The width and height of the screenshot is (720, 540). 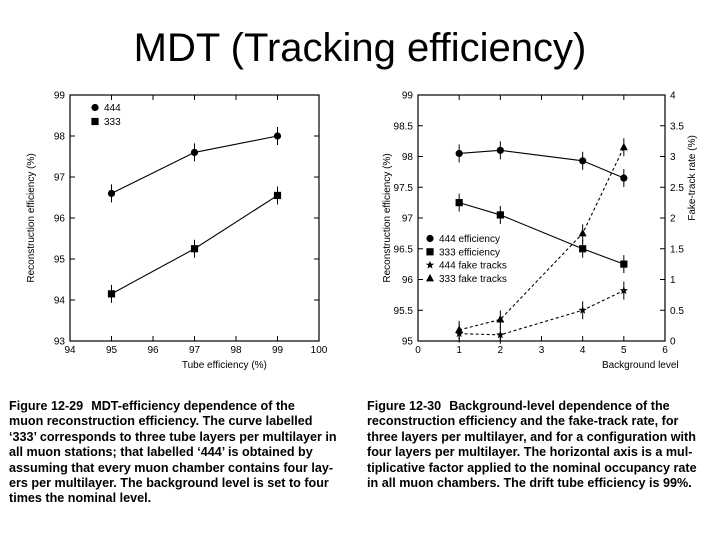 I want to click on left-ytick-label-6: 99, so click(x=60, y=96).